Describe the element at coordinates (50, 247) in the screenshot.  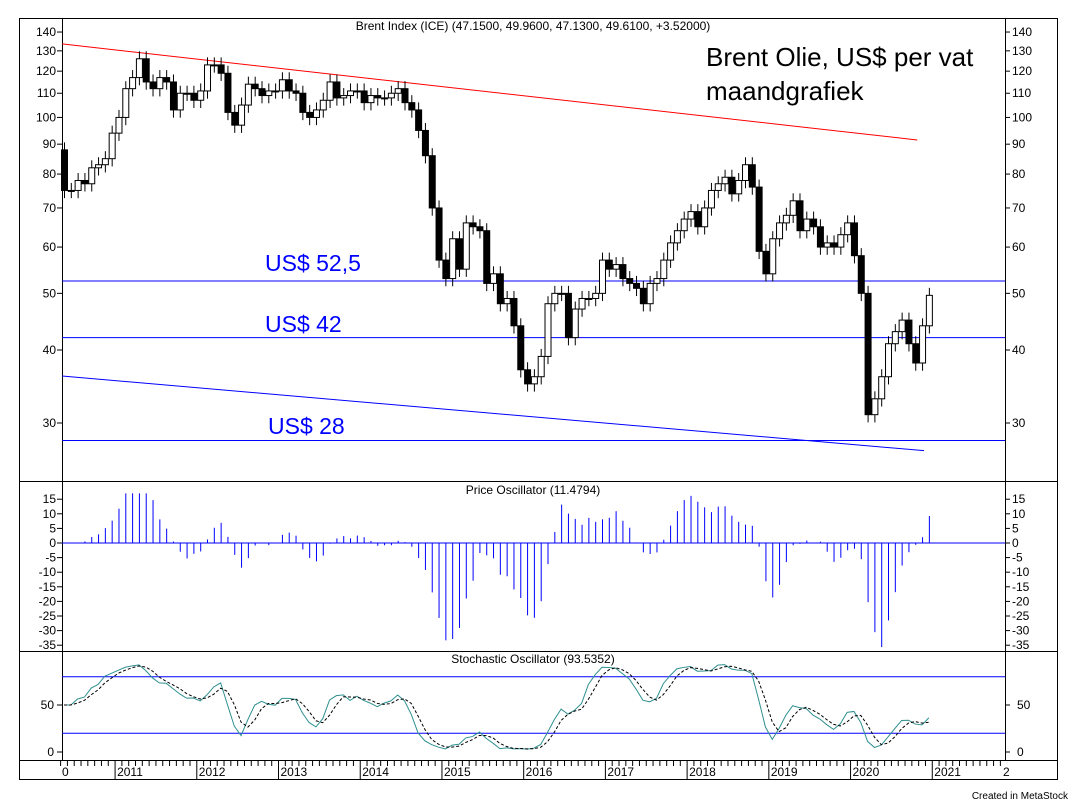
I see `y-tick-label: 60` at that location.